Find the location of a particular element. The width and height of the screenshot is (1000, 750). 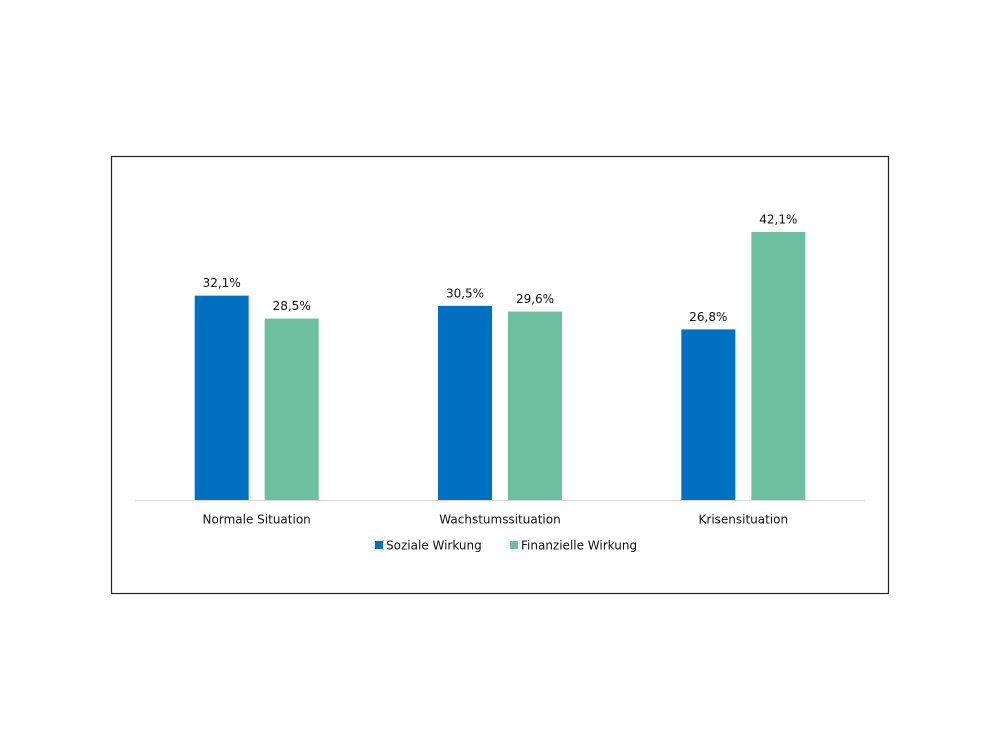

x-tick-label: Krisensituation is located at coordinates (744, 520).